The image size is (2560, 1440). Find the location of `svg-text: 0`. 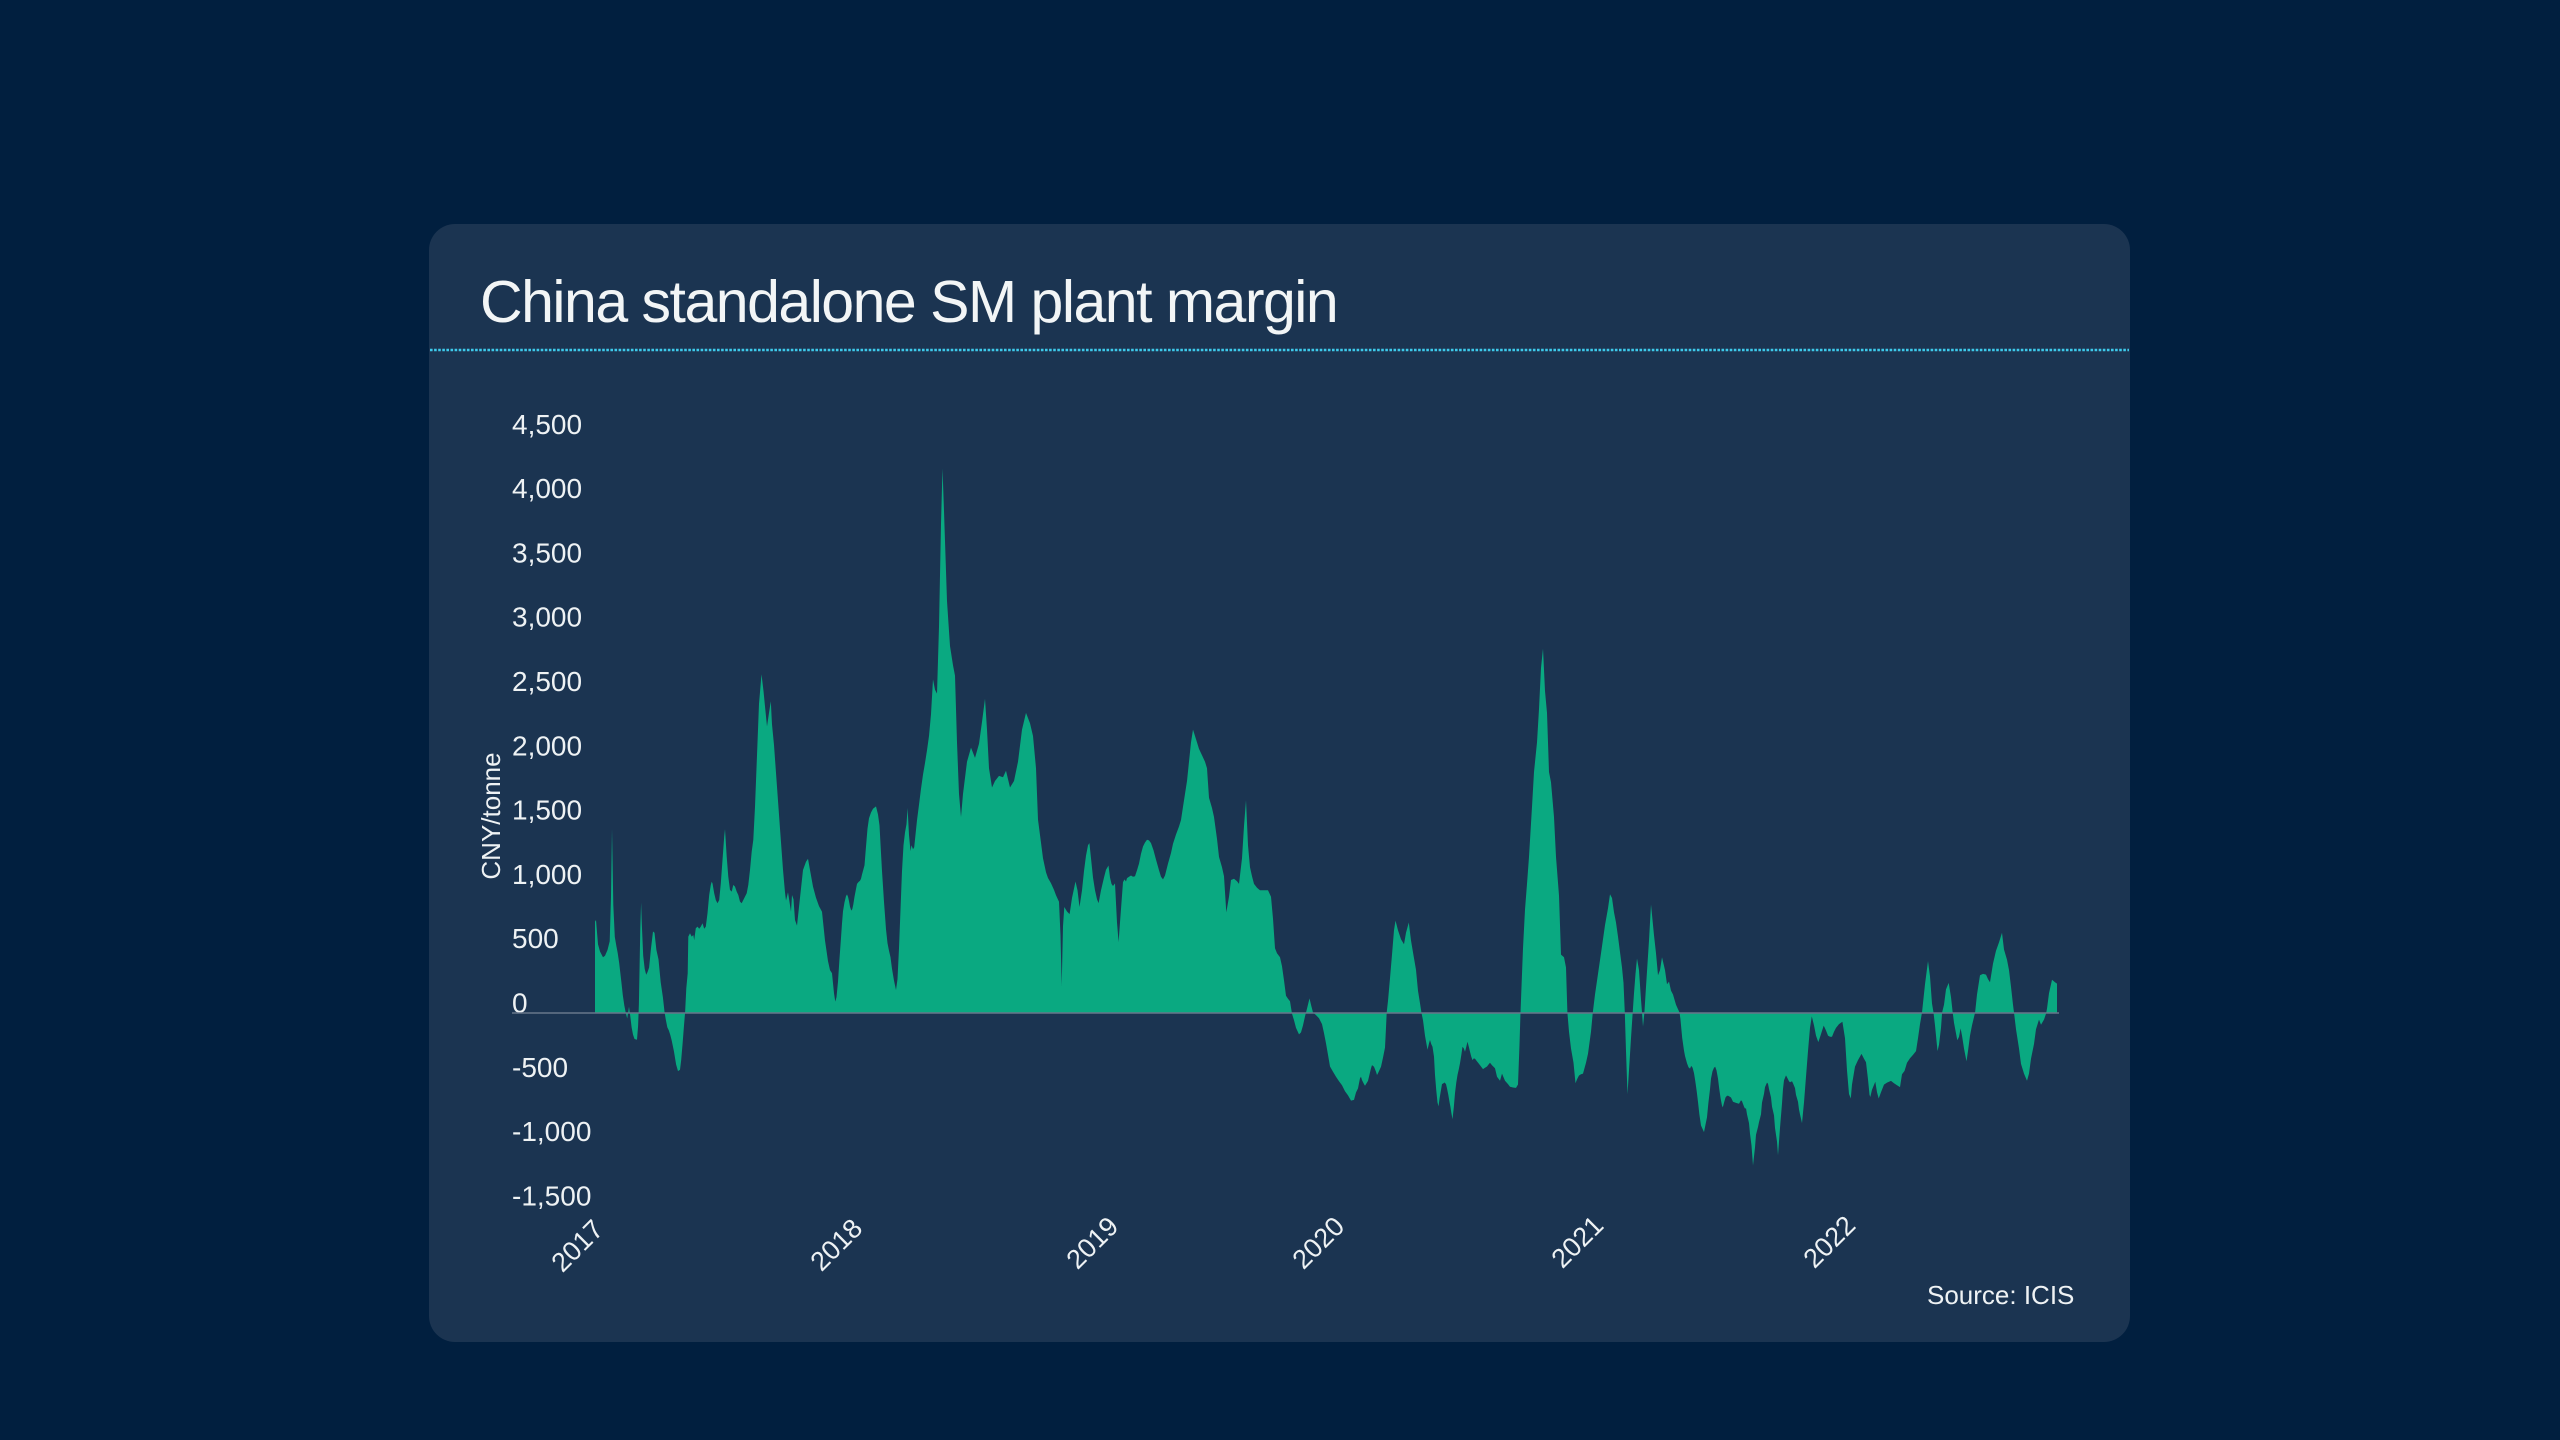

svg-text: 0 is located at coordinates (520, 1003).